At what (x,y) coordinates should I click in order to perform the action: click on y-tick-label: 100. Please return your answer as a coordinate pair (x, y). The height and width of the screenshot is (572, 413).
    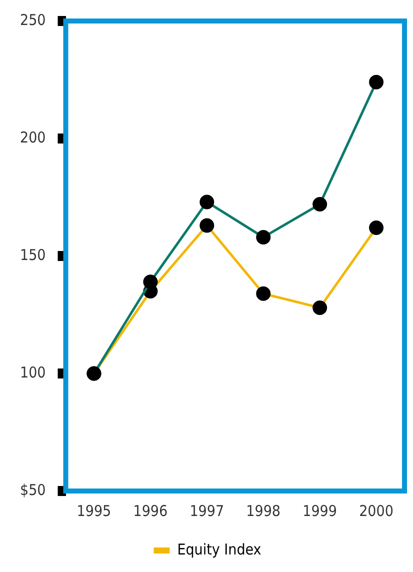
    Looking at the image, I should click on (33, 372).